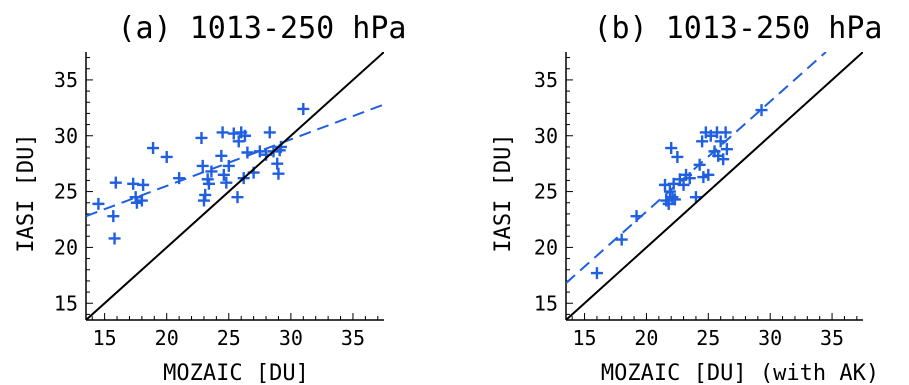 This screenshot has height=385, width=909. Describe the element at coordinates (546, 192) in the screenshot. I see `y-tick-label-b: 25` at that location.